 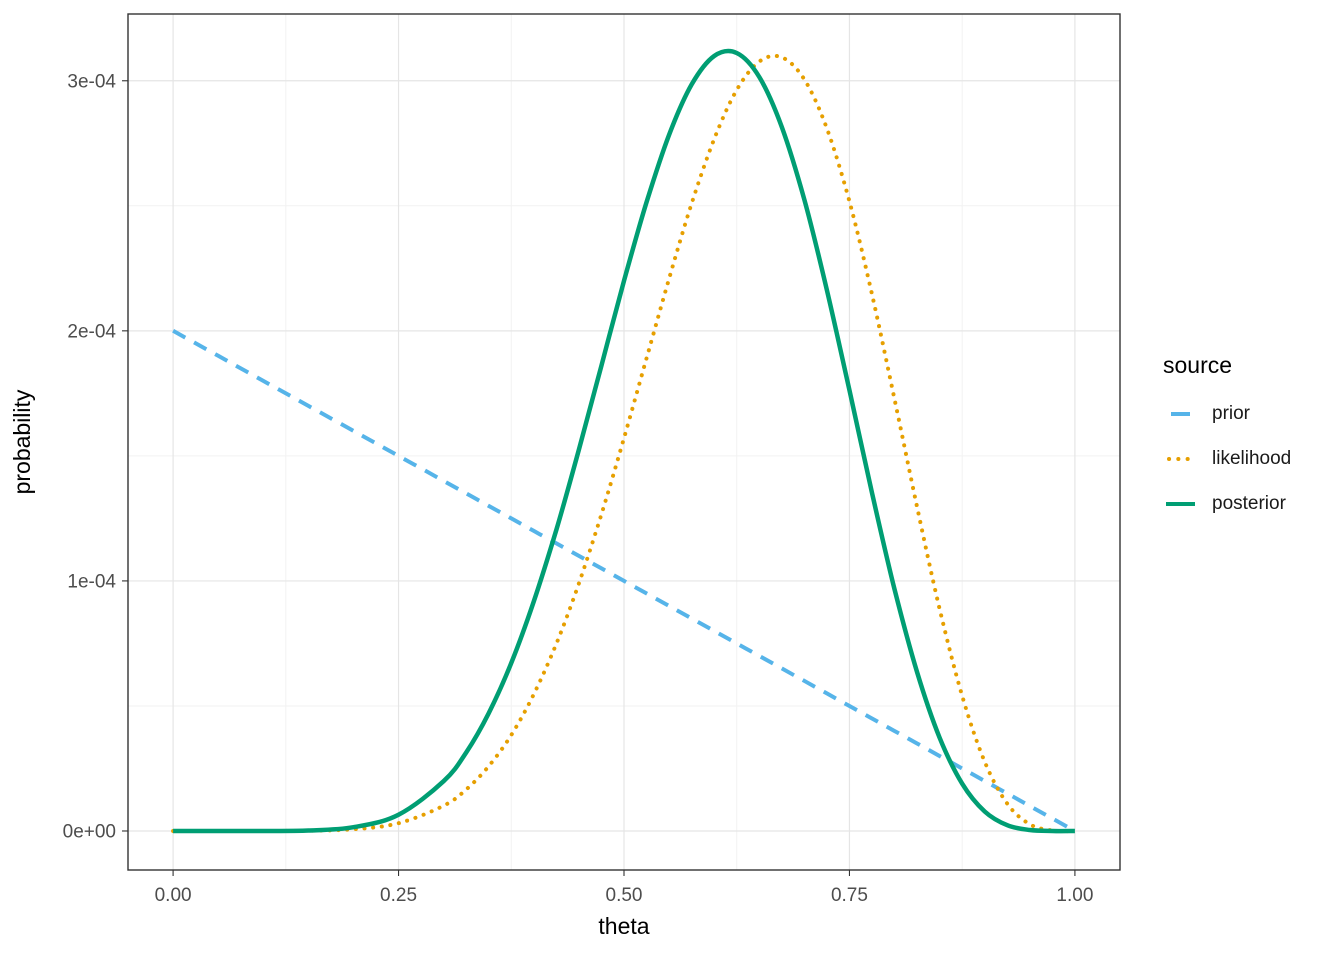 I want to click on legend-entry-prior: prior, so click(x=1227, y=413).